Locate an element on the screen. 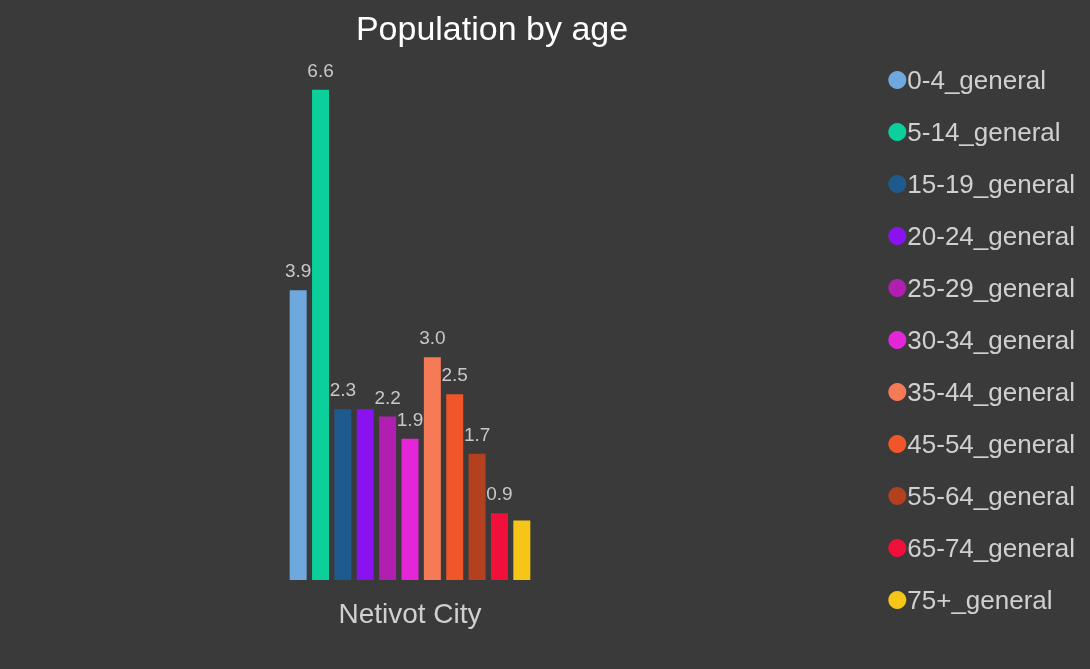 The height and width of the screenshot is (669, 1090). data-label: 3.0 is located at coordinates (432, 338).